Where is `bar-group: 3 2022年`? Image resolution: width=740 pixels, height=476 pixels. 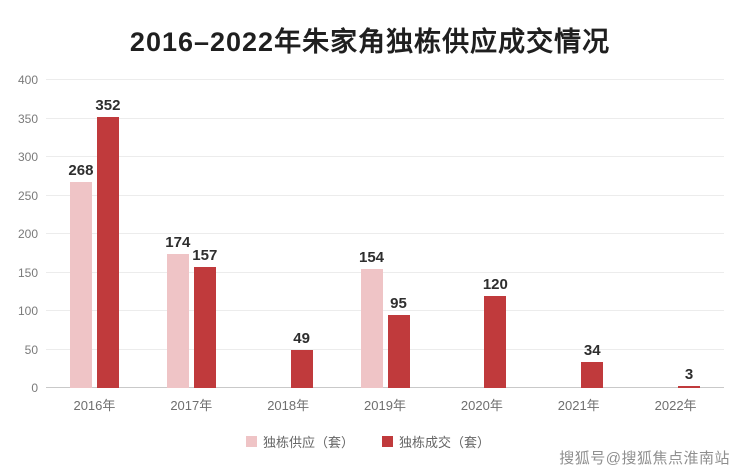 bar-group: 3 2022年 is located at coordinates (675, 246).